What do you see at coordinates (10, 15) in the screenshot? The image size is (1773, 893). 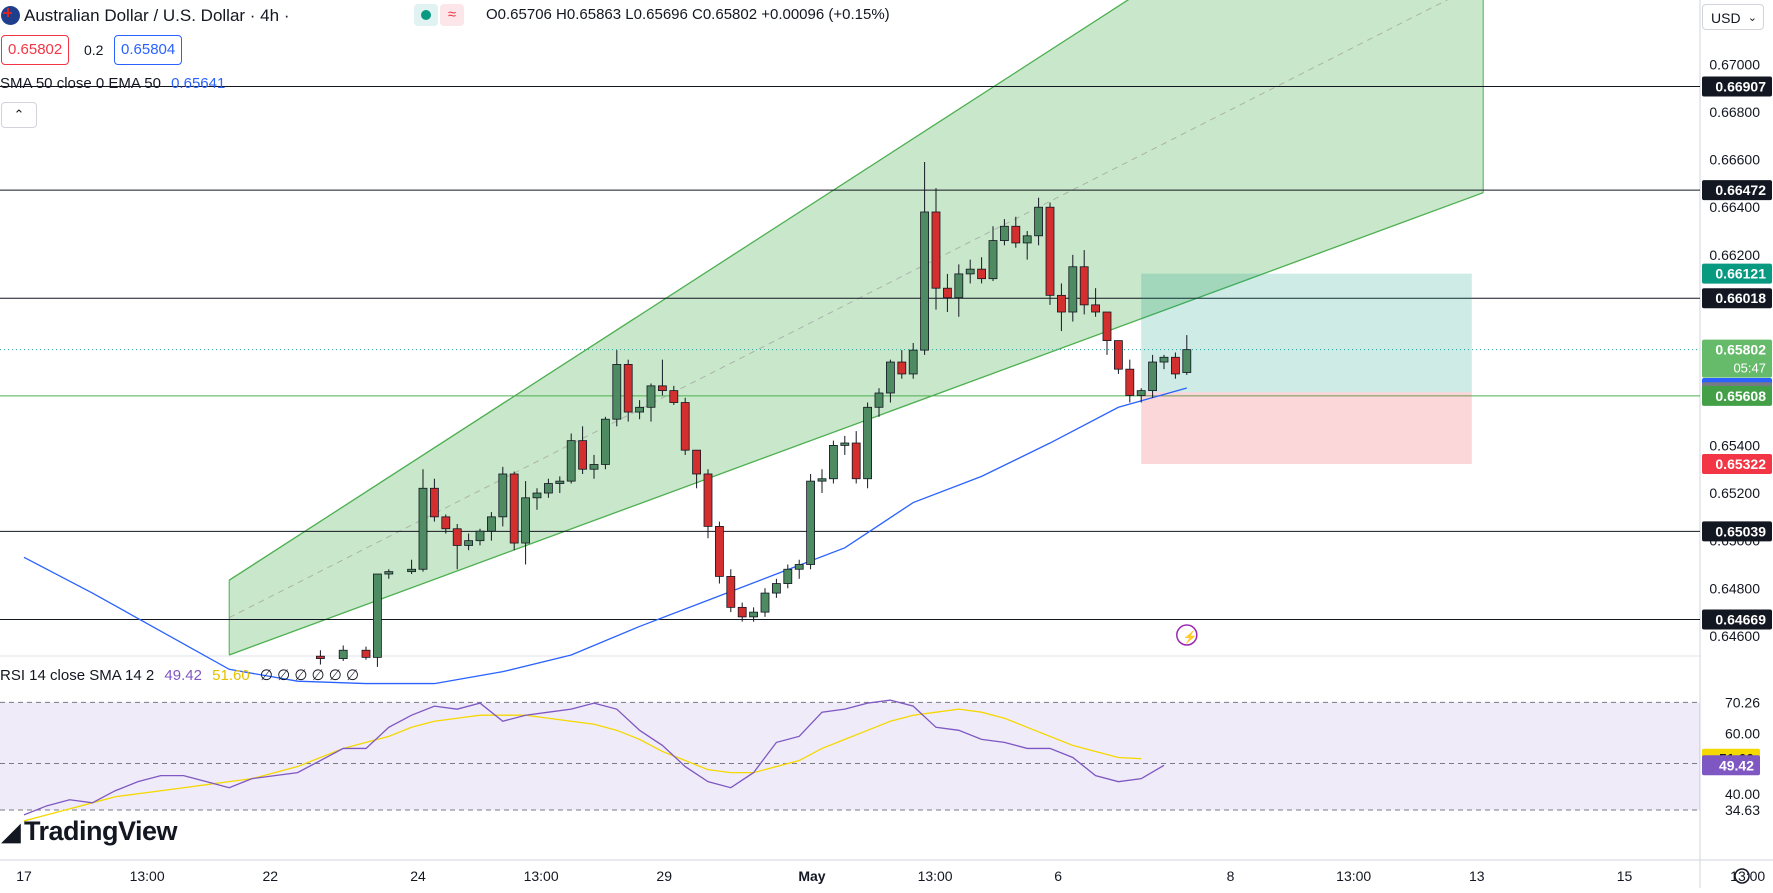 I see `australia-flag-icon` at bounding box center [10, 15].